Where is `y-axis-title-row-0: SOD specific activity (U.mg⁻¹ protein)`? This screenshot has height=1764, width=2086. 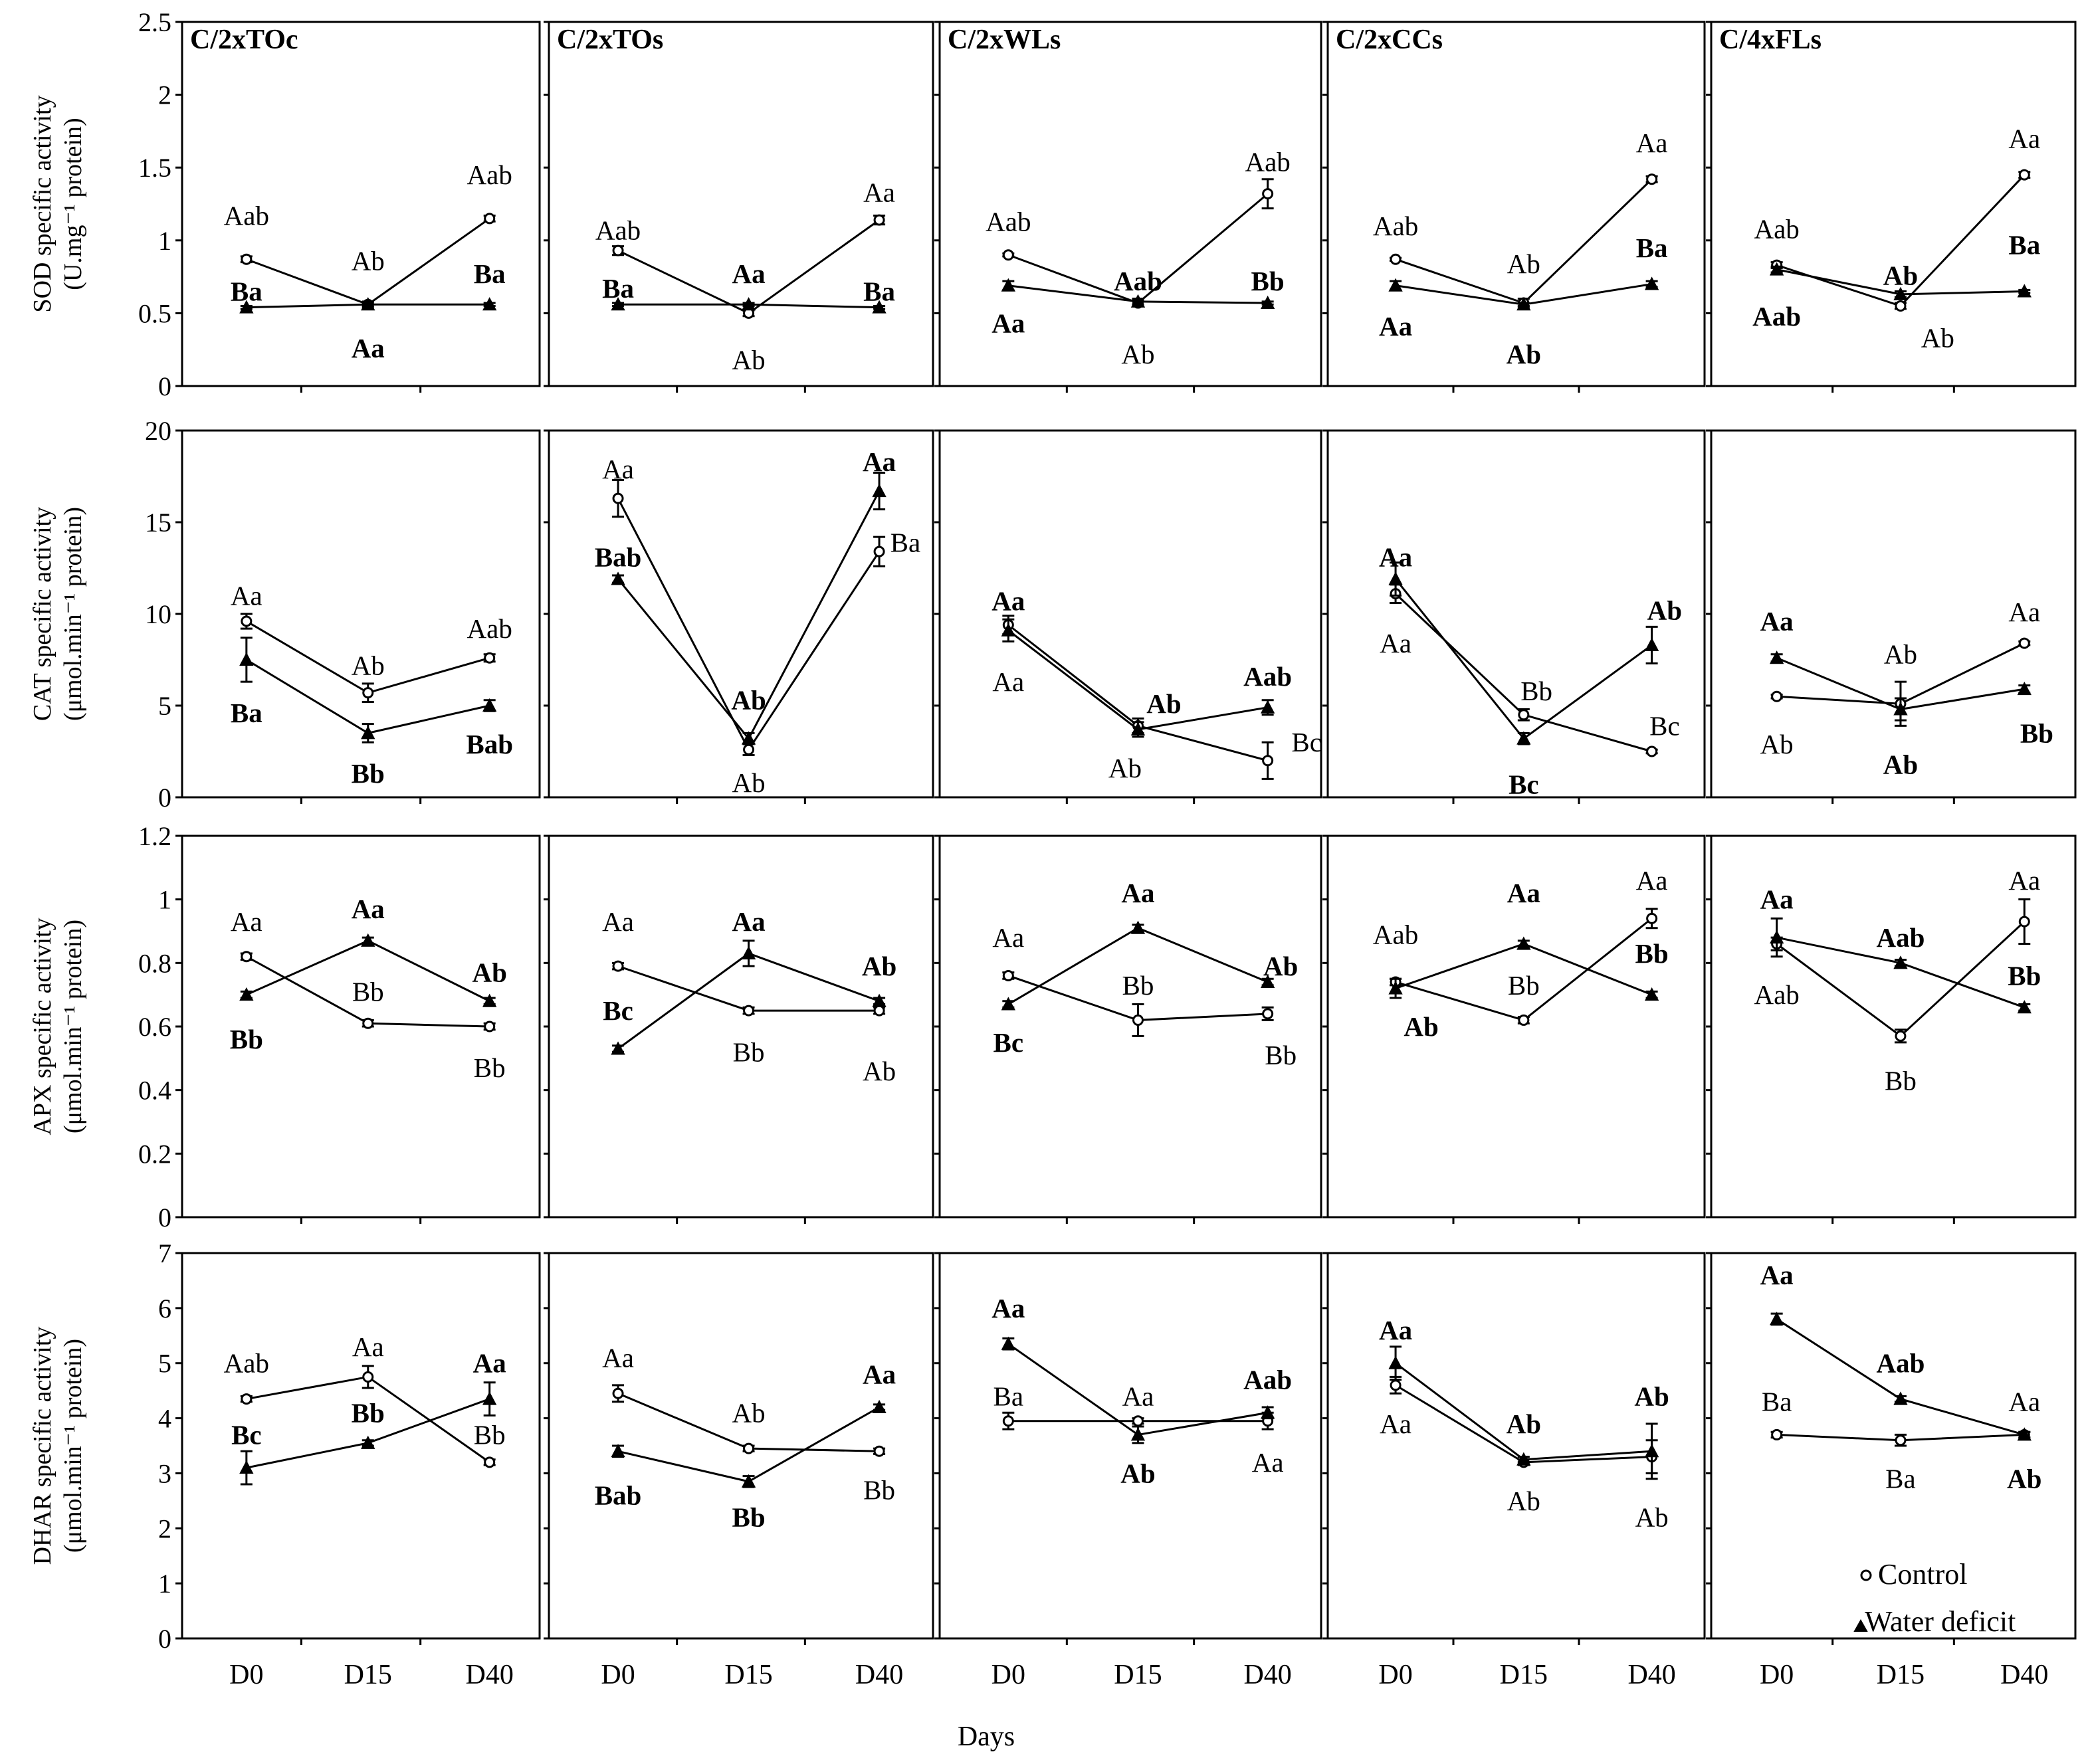
y-axis-title-row-0: SOD specific activity (U.mg⁻¹ protein) is located at coordinates (58, 203).